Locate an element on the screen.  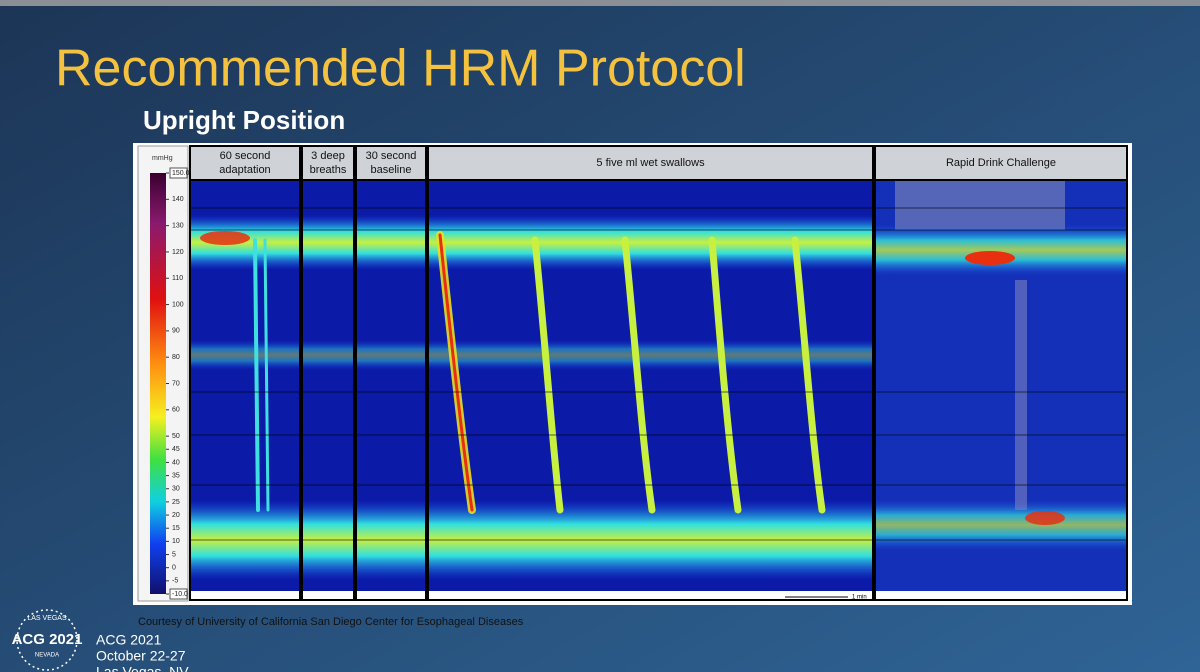
scale-label: 1 min is located at coordinates (859, 598).